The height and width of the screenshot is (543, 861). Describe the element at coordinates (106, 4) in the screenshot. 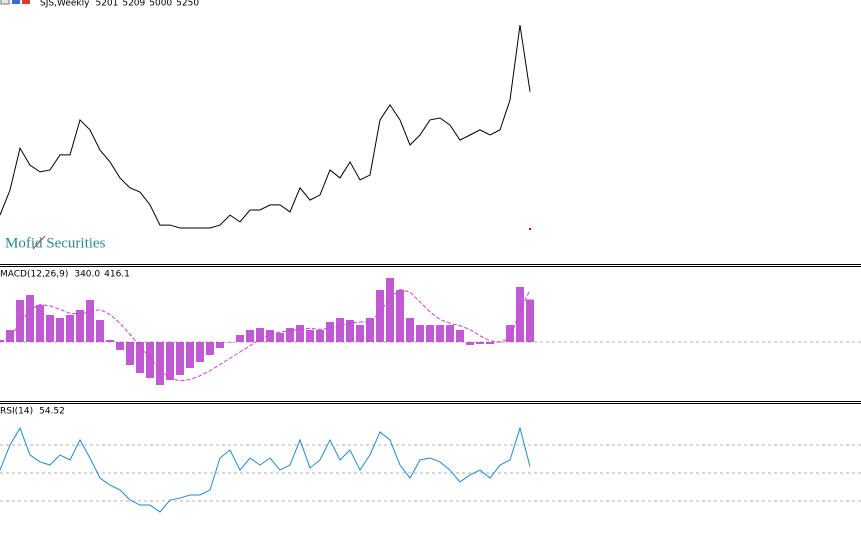

I see `readout-value: 5201` at that location.